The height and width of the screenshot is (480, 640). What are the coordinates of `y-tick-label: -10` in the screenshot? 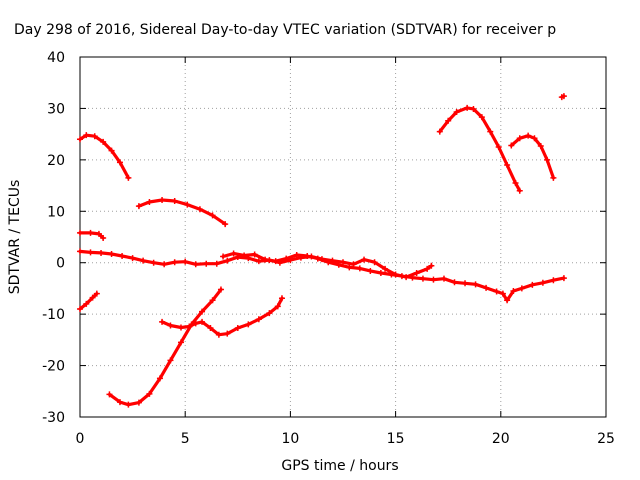 It's located at (53, 315).